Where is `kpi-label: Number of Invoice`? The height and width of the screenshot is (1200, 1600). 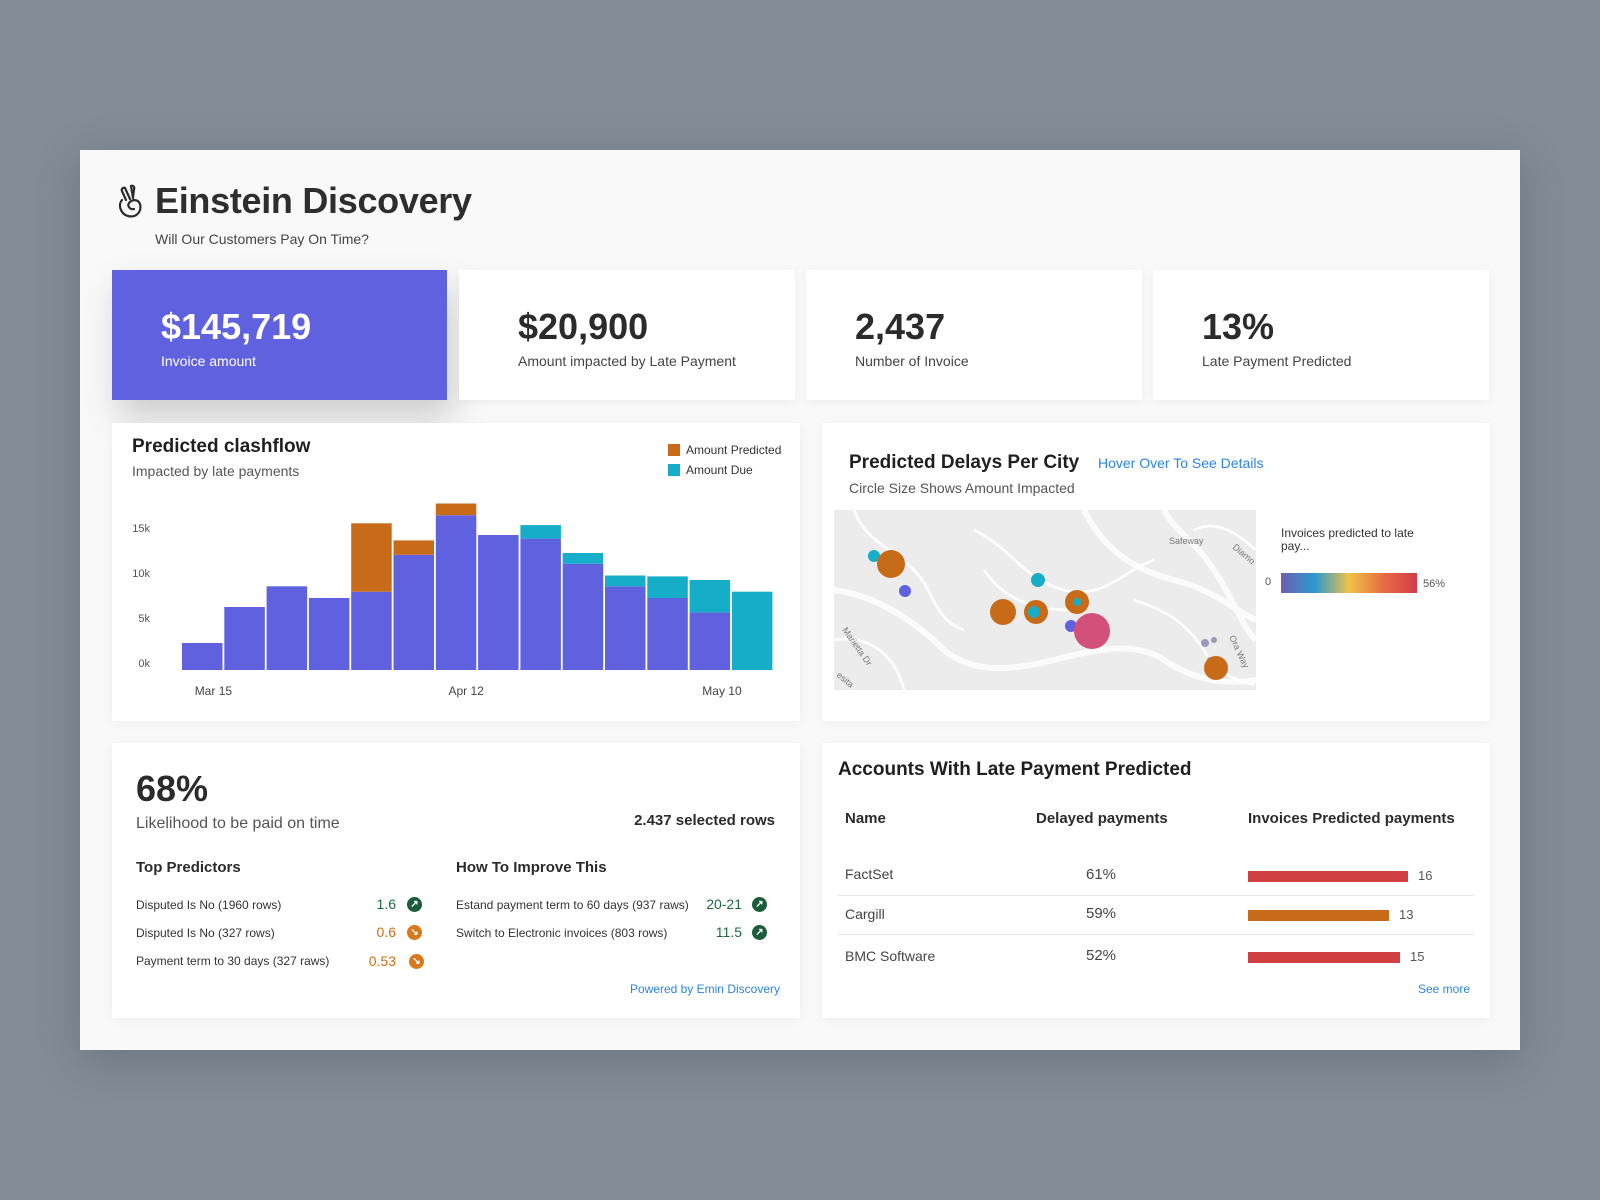
kpi-label: Number of Invoice is located at coordinates (912, 361).